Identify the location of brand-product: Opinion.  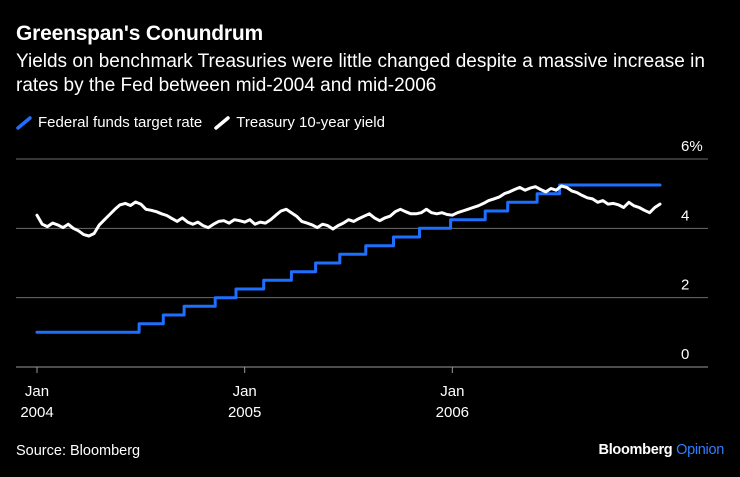
(700, 450).